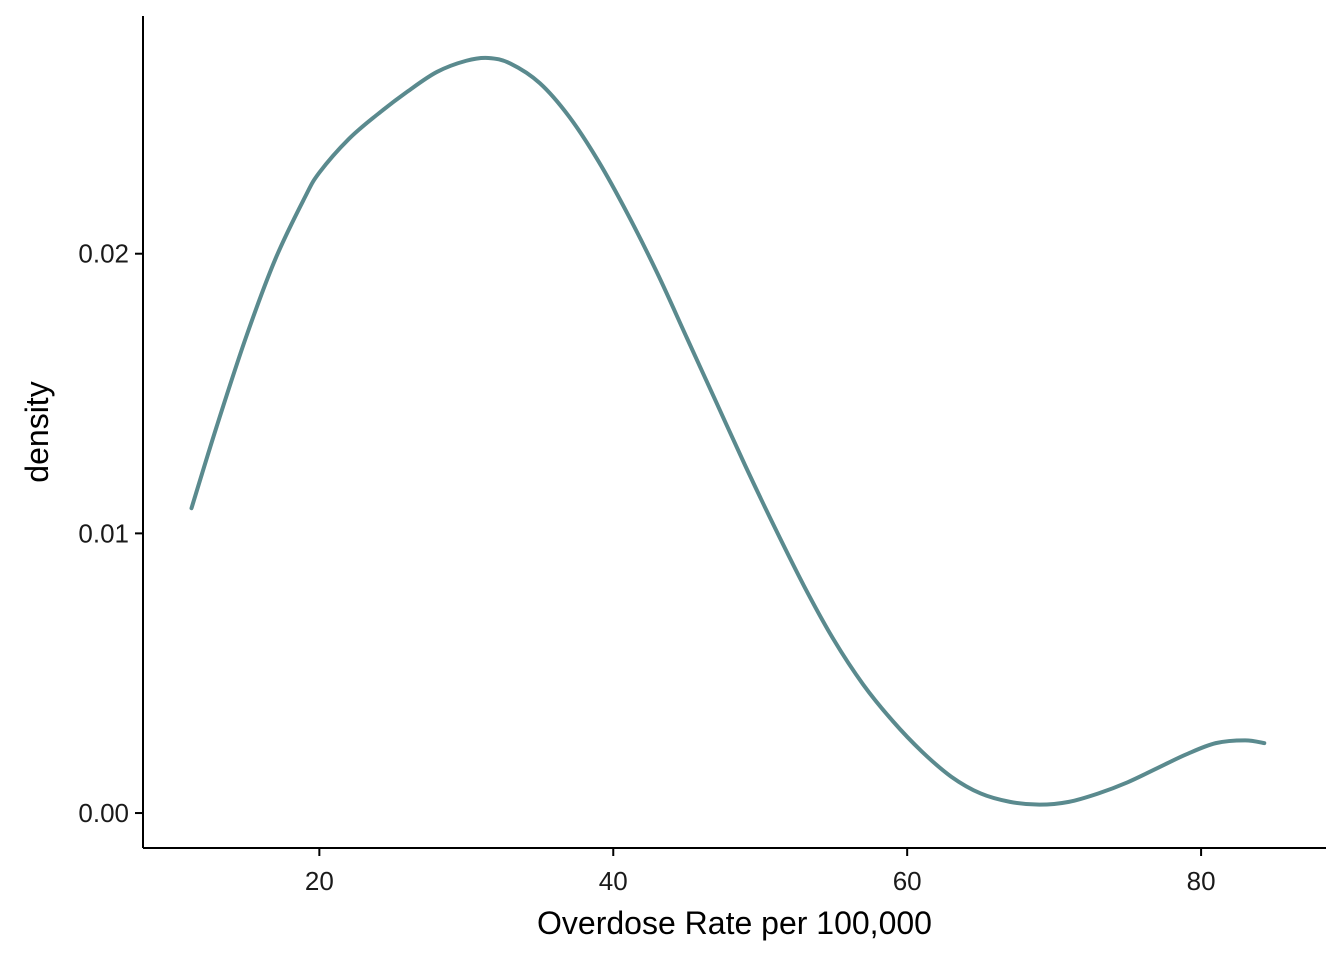 The width and height of the screenshot is (1344, 960). What do you see at coordinates (37, 431) in the screenshot?
I see `y-axis-title: density` at bounding box center [37, 431].